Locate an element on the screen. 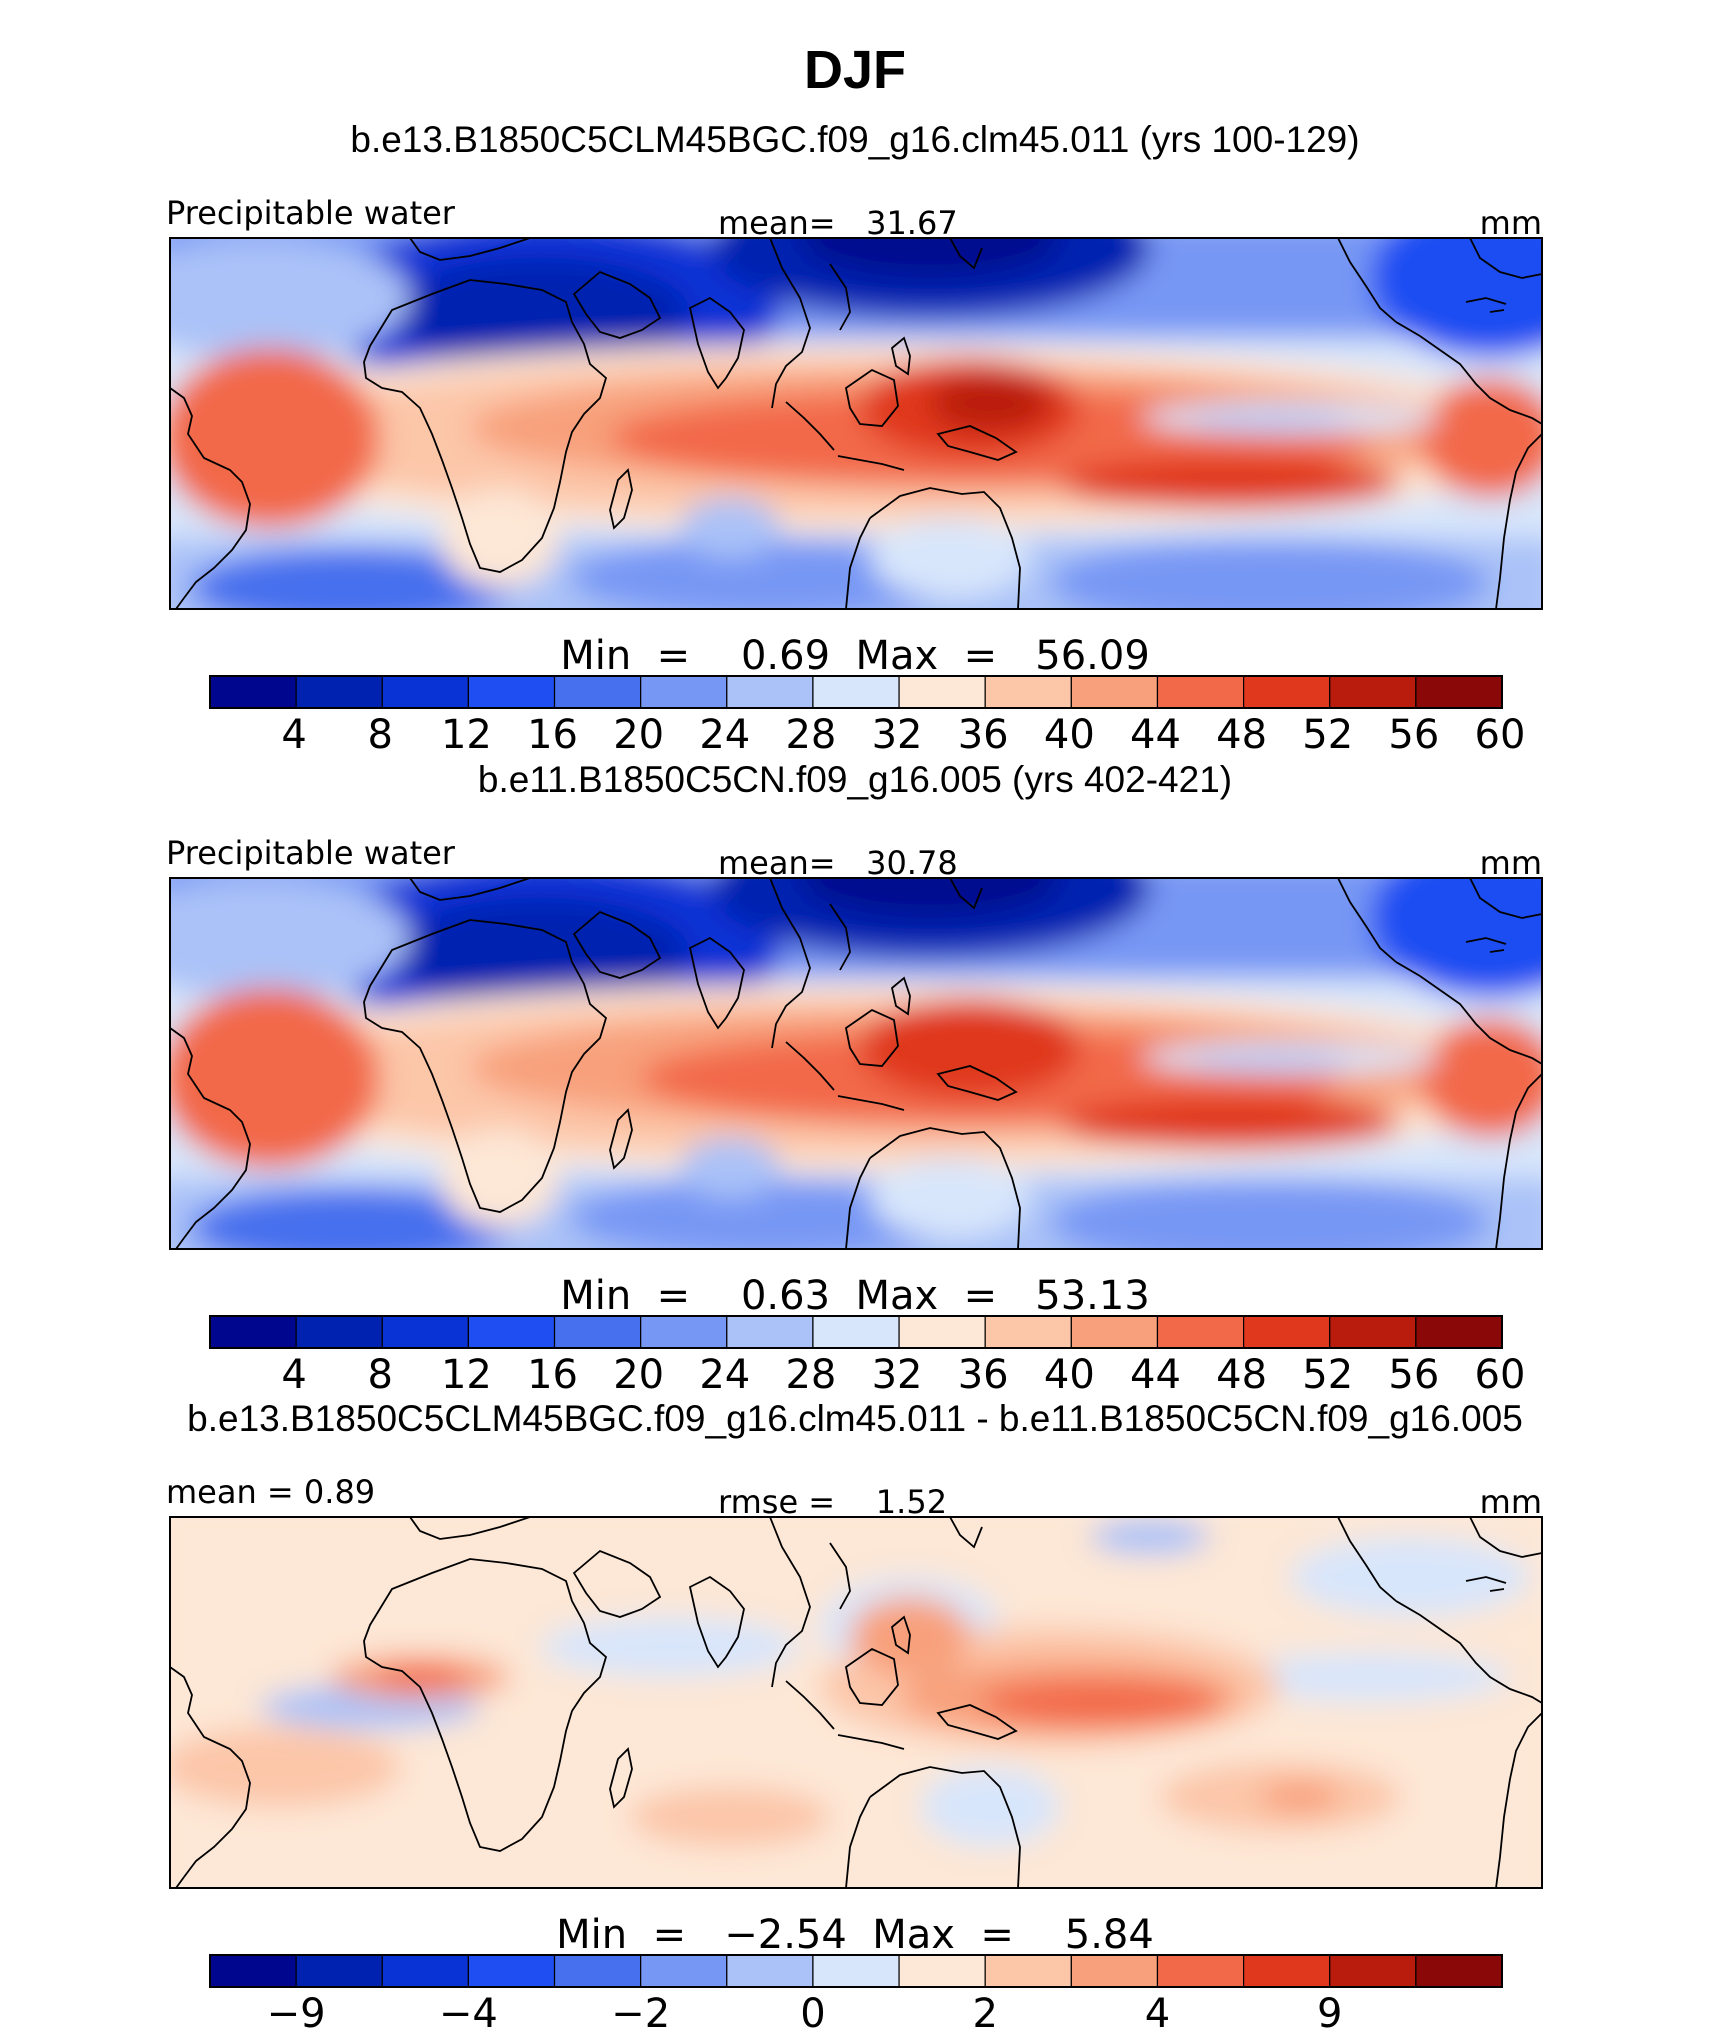 The image size is (1710, 2034). center-label: mean= 31.67 is located at coordinates (838, 223).